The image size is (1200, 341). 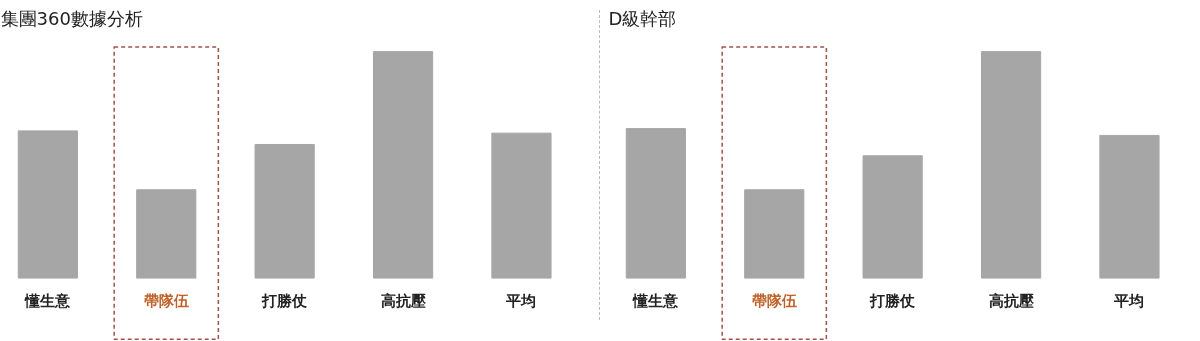 What do you see at coordinates (71, 18) in the screenshot?
I see `chart-title: 集團360數據分析` at bounding box center [71, 18].